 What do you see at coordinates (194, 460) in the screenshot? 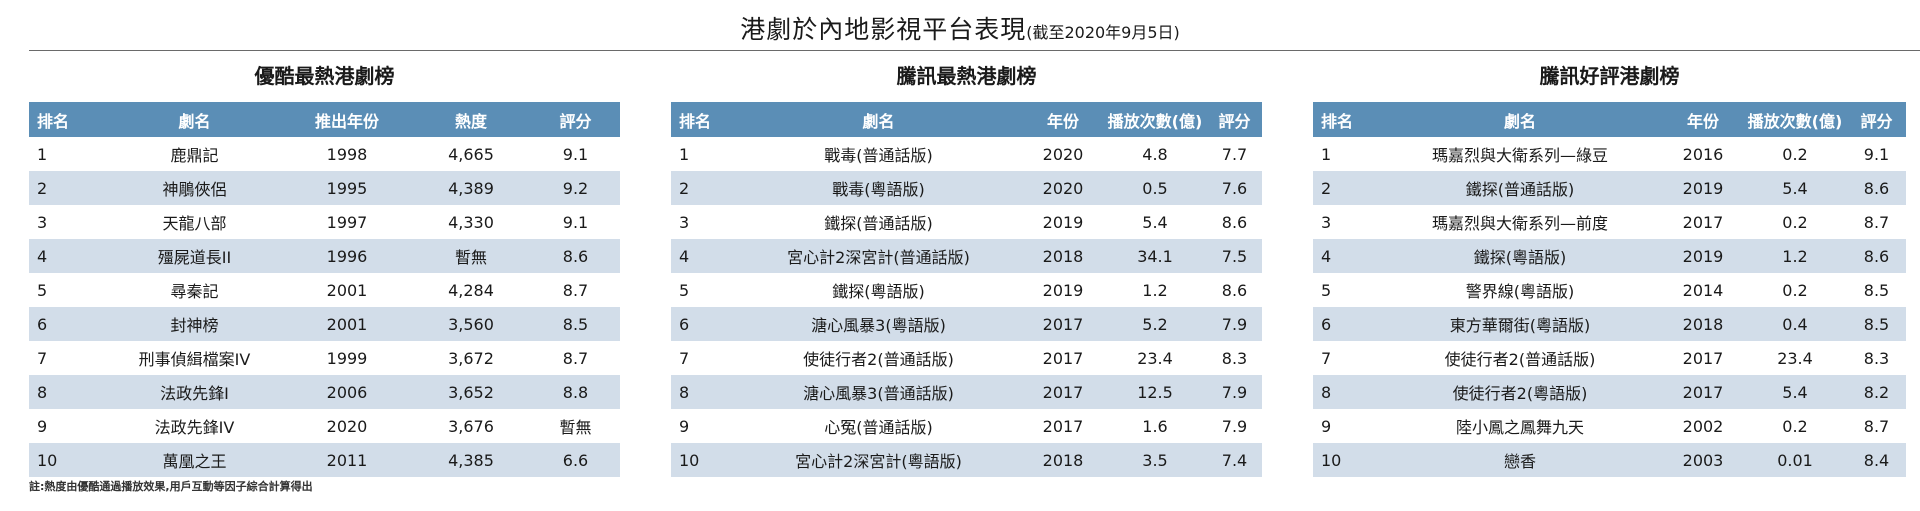
I see `table-cell: 萬凰之王` at bounding box center [194, 460].